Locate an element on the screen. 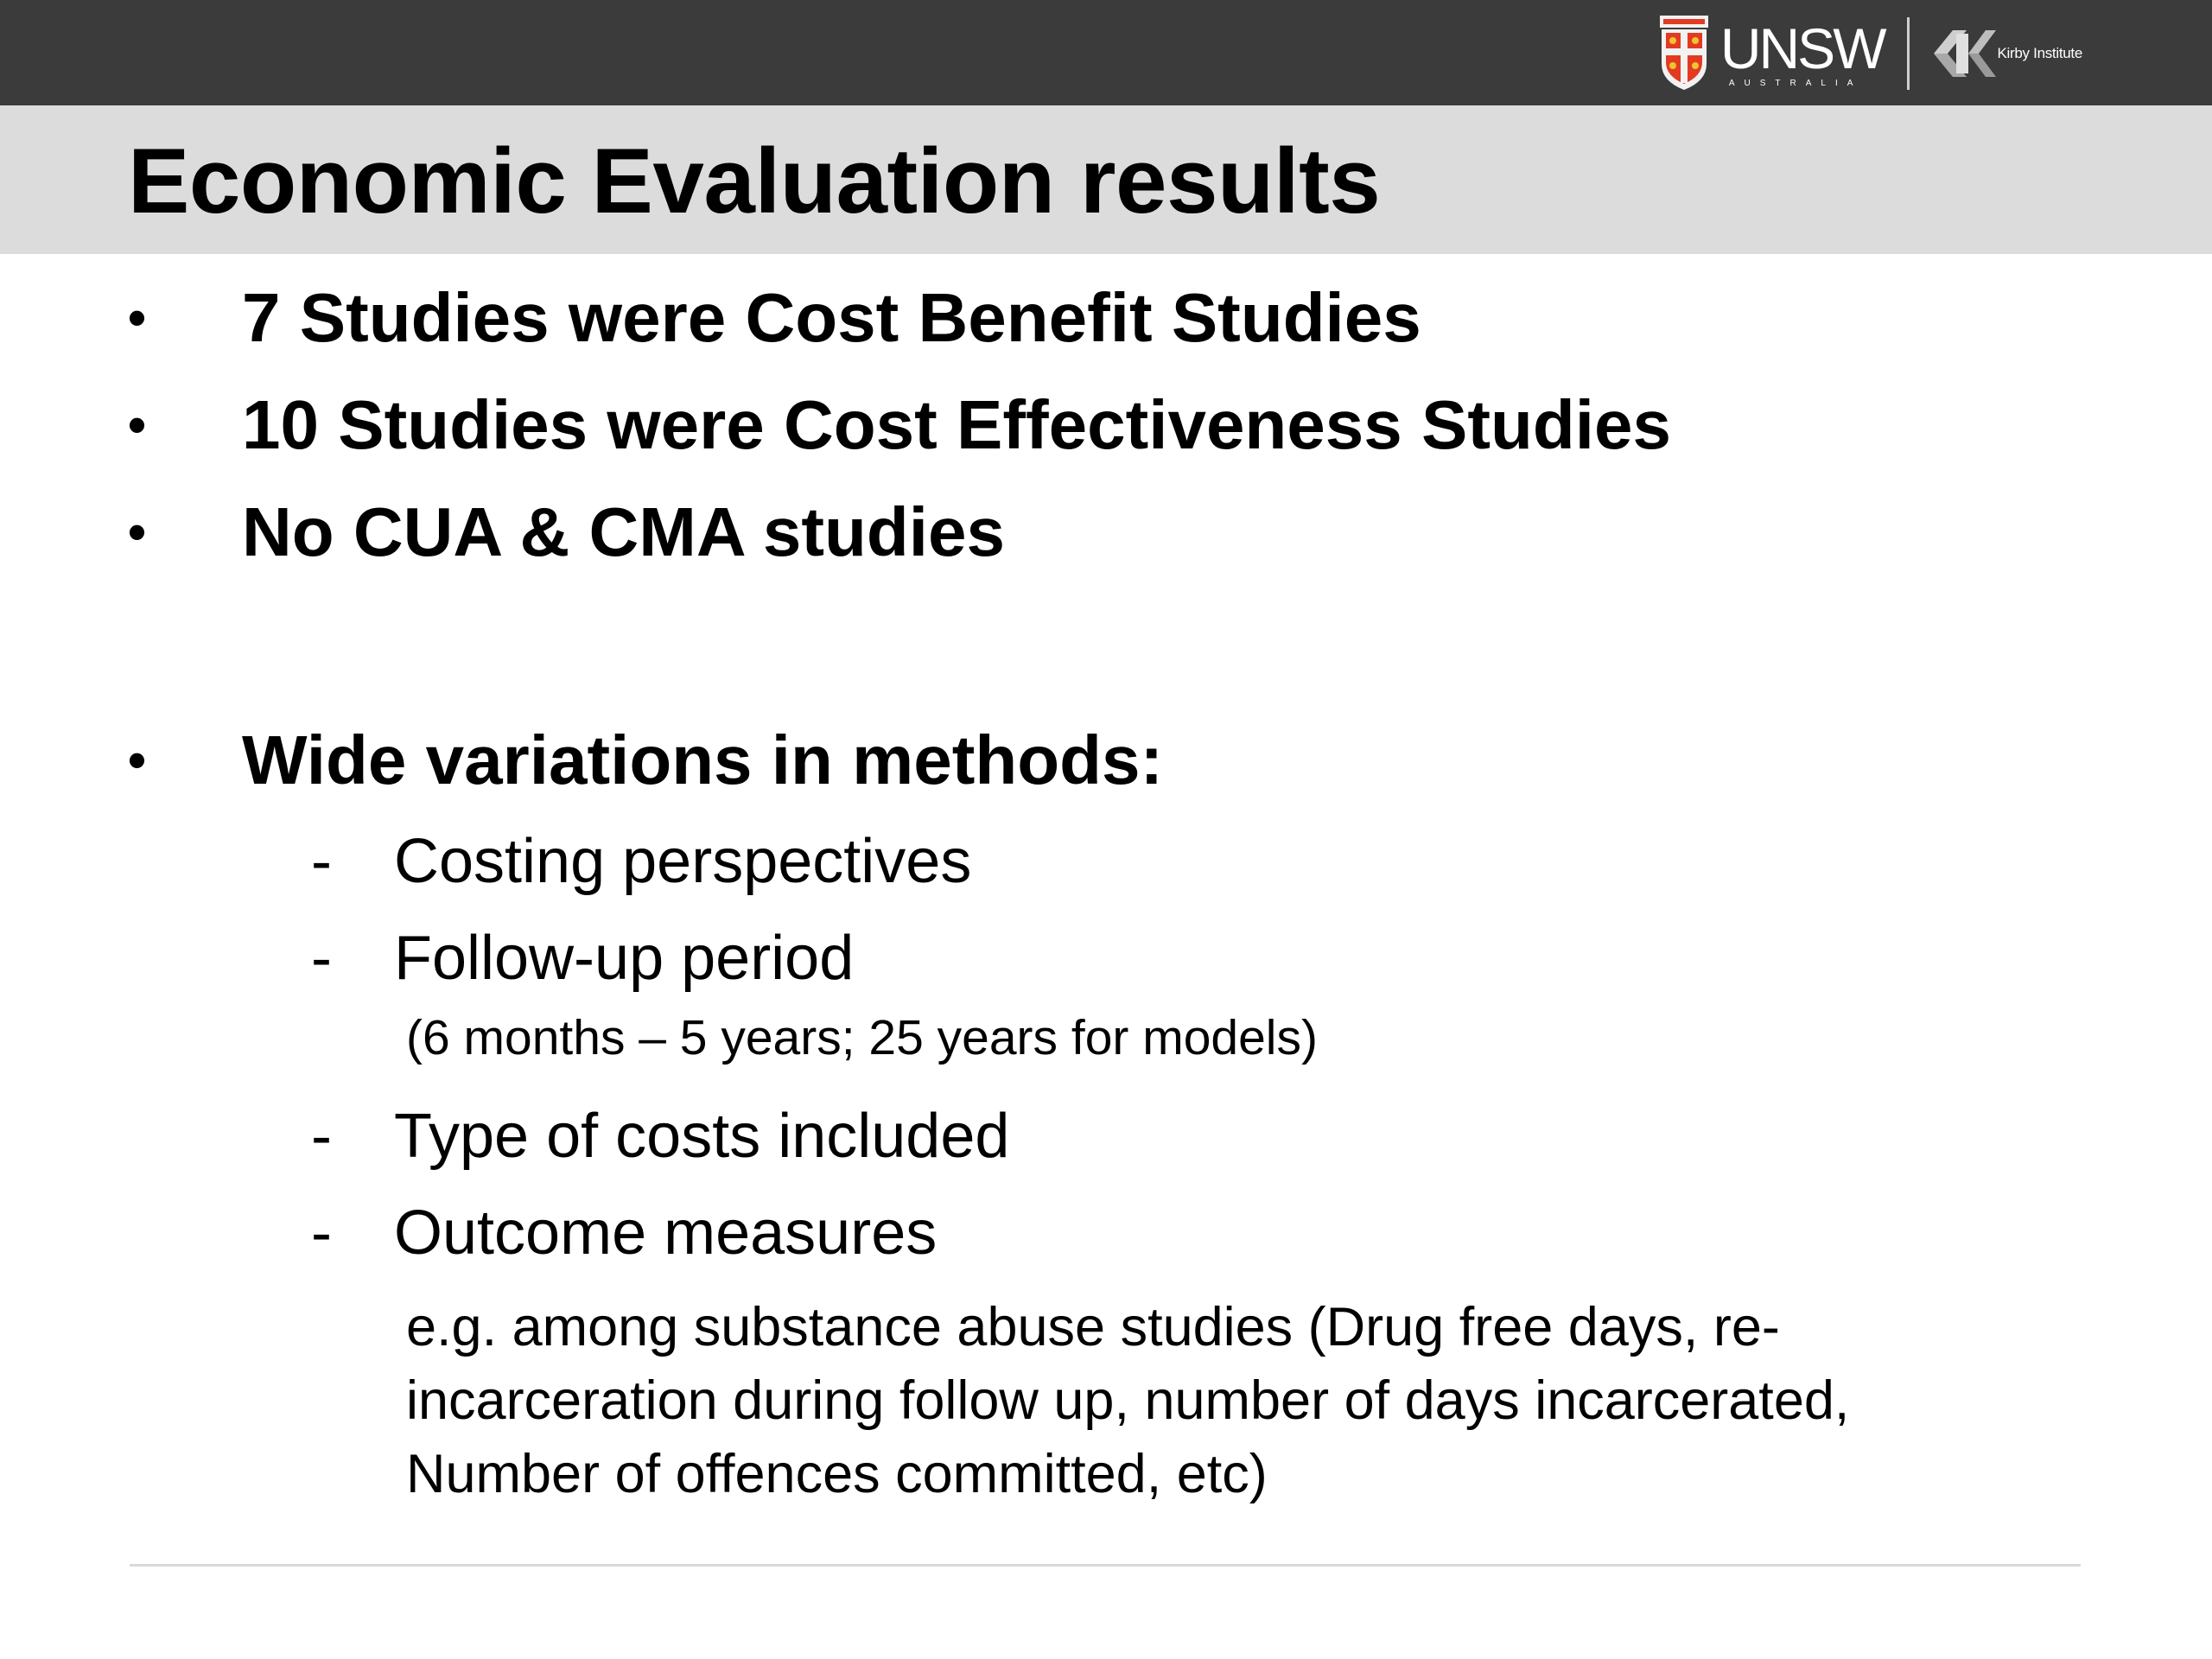  sub-item-text: Type of costs included is located at coordinates (702, 1136).